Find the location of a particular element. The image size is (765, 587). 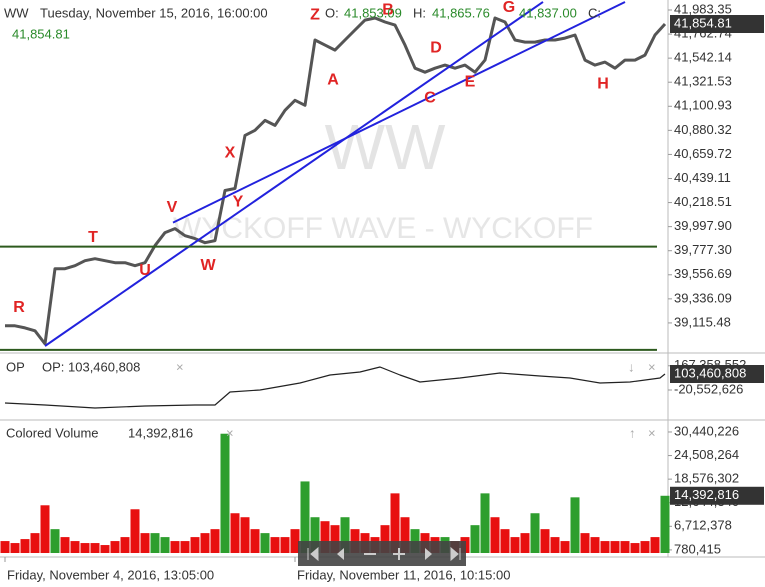

annotation: T is located at coordinates (93, 237).